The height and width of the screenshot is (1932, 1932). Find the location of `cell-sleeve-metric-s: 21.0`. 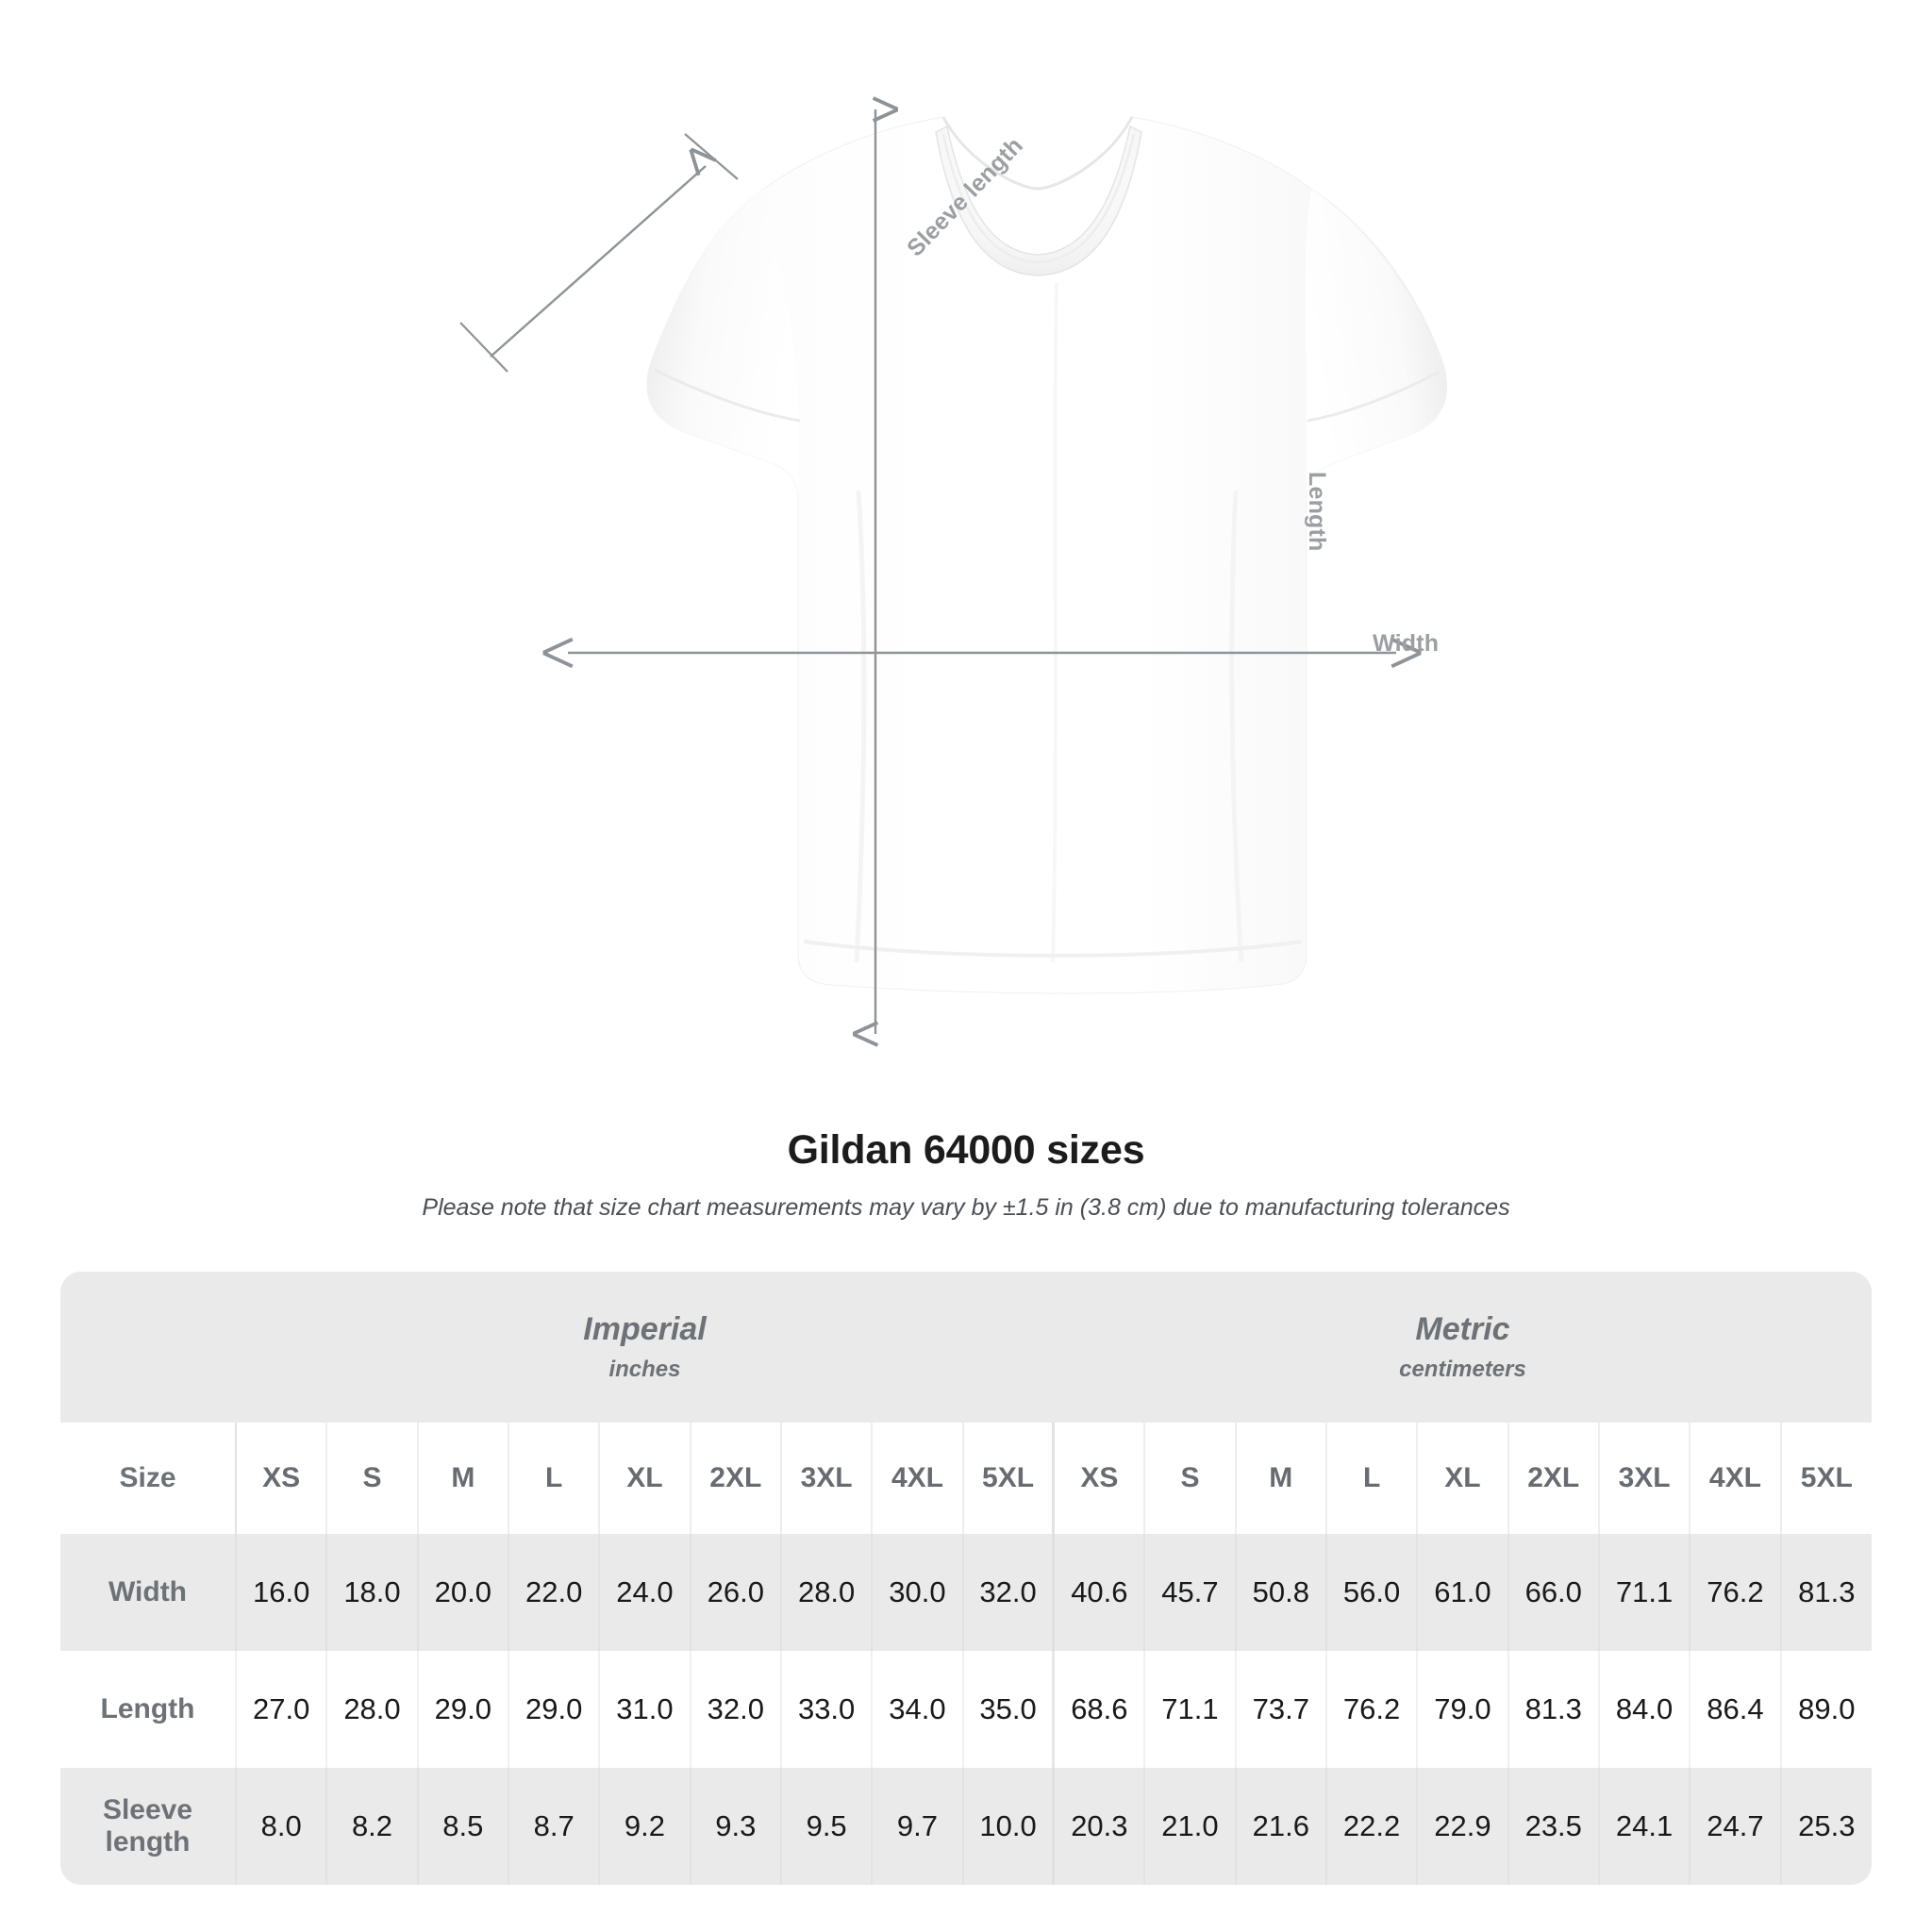

cell-sleeve-metric-s: 21.0 is located at coordinates (1190, 1826).